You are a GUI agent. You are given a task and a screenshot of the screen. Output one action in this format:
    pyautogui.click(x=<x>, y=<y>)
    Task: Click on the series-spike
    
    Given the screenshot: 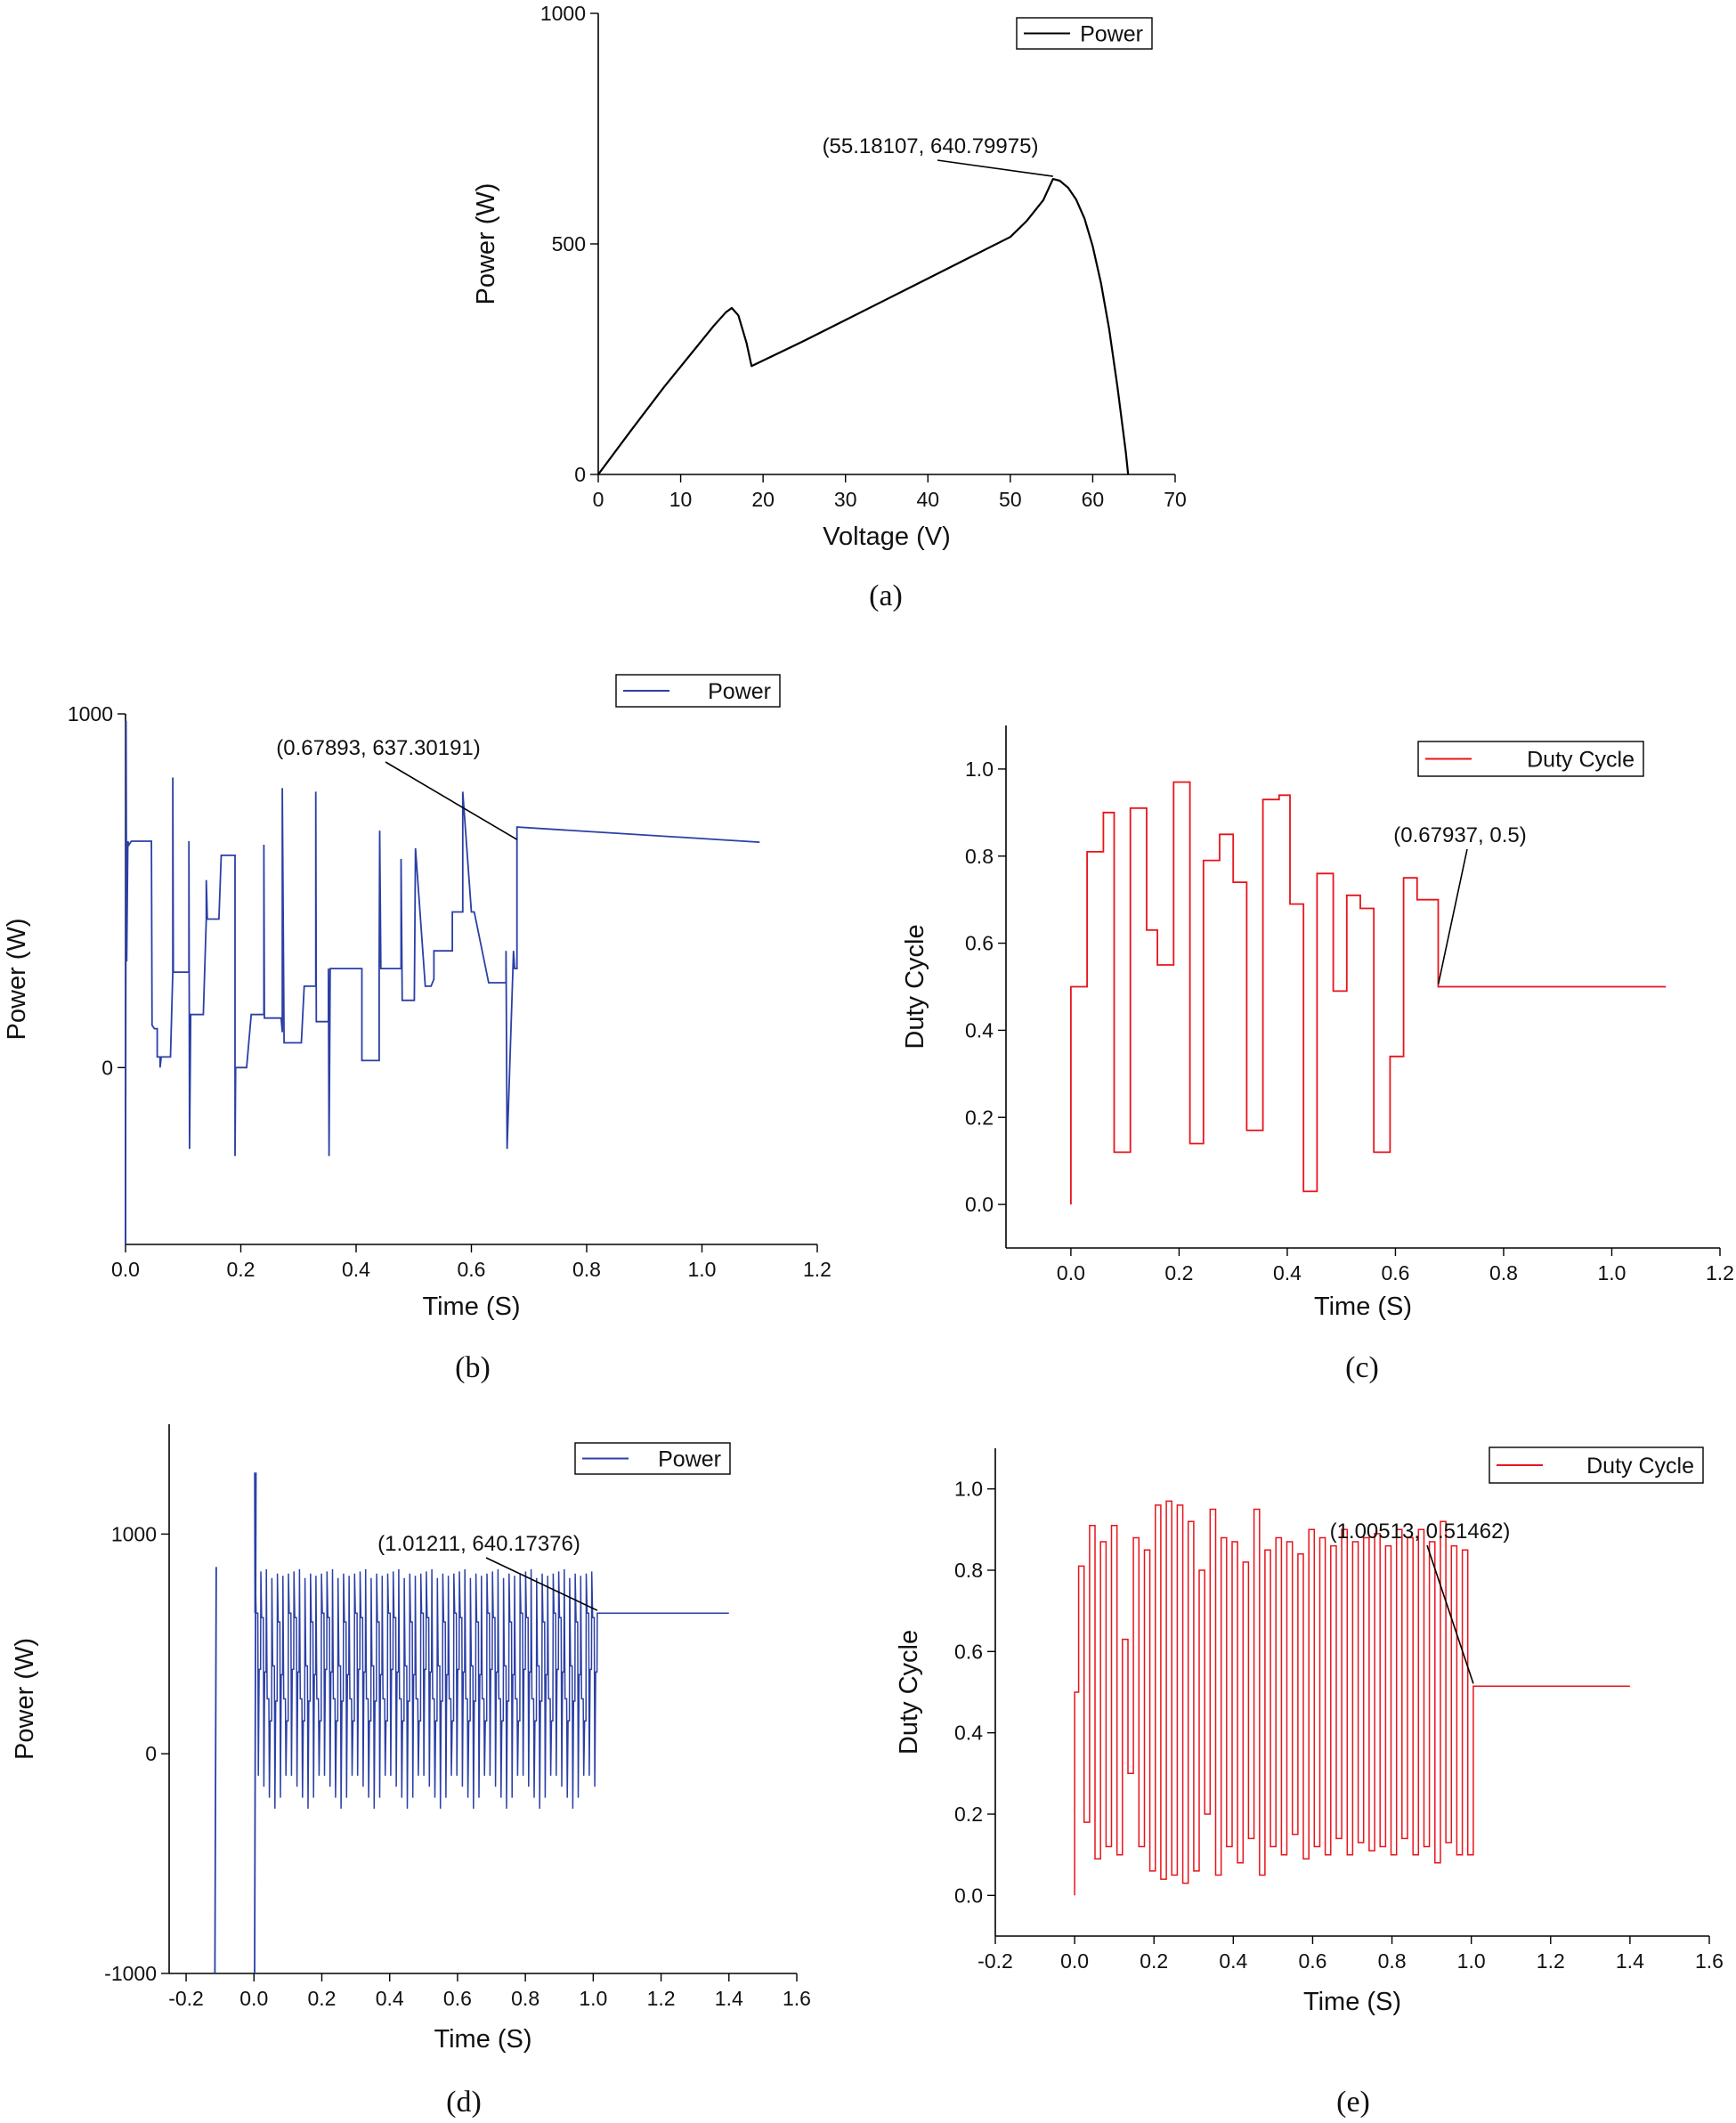 What is the action you would take?
    pyautogui.click(x=255, y=1723)
    